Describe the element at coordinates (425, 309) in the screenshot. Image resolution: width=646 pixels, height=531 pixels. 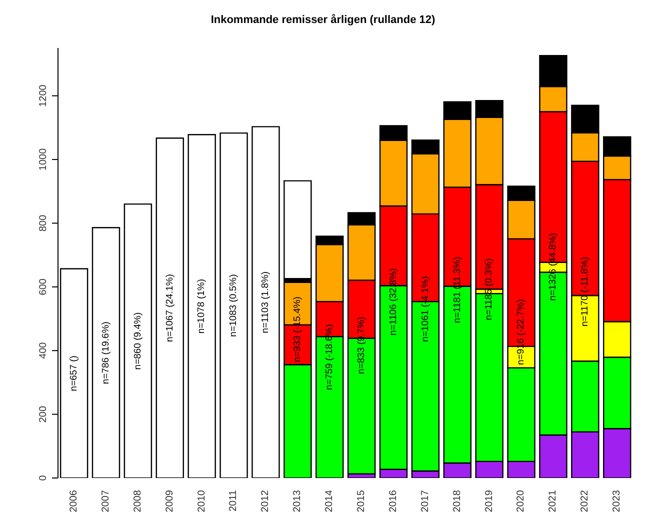
I see `total-label: n=1061 (-4.1%)` at that location.